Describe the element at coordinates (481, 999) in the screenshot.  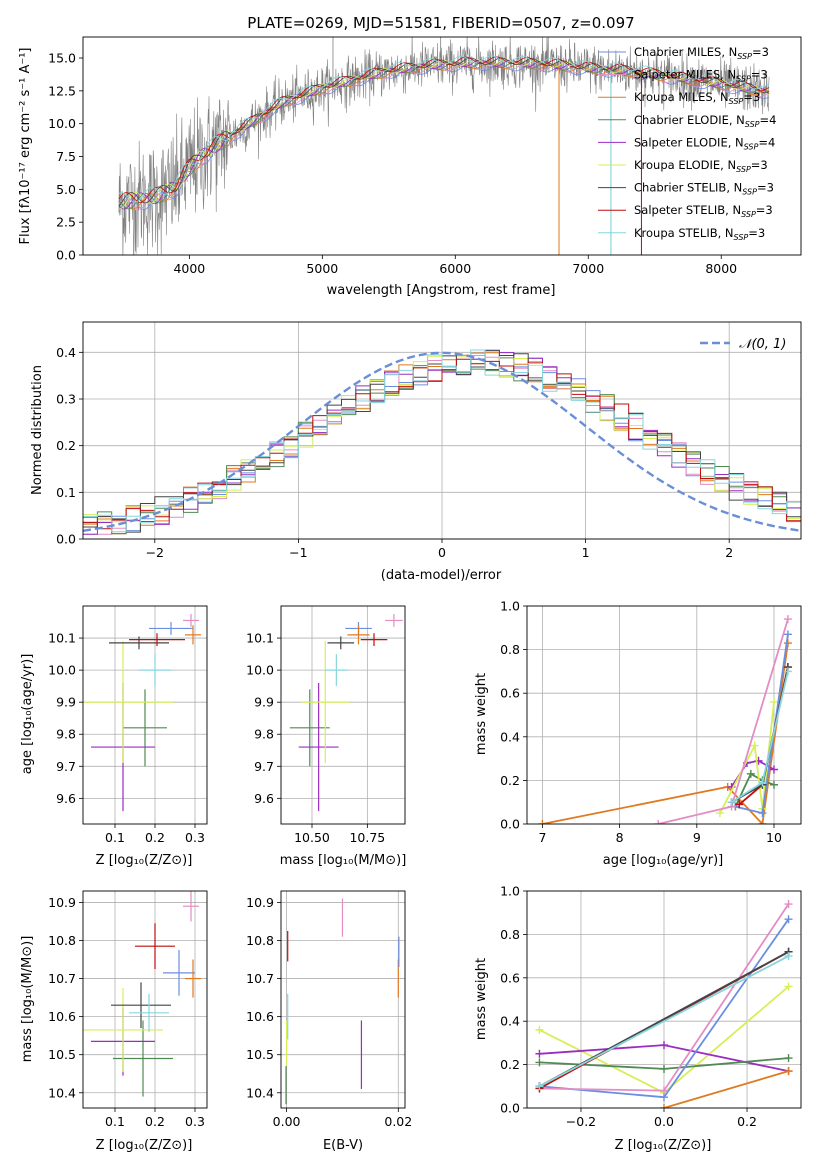
I see `weight-Z-ylabel: mass weight` at that location.